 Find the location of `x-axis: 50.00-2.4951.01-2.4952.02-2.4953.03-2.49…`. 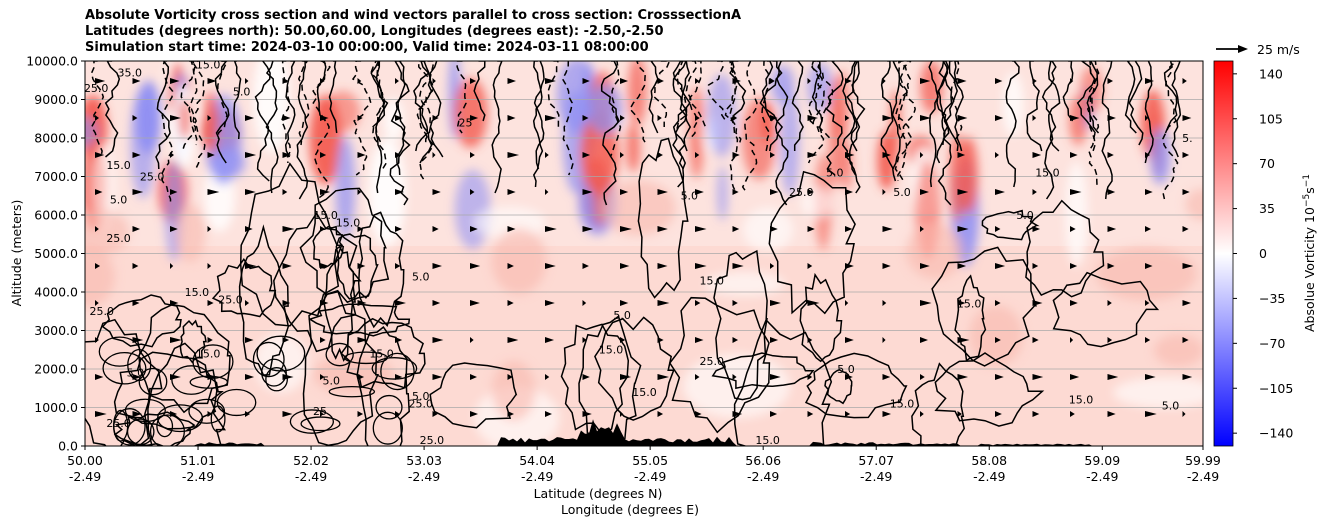

x-axis: 50.00-2.4951.01-2.4952.02-2.4953.03-2.49… is located at coordinates (644, 465).